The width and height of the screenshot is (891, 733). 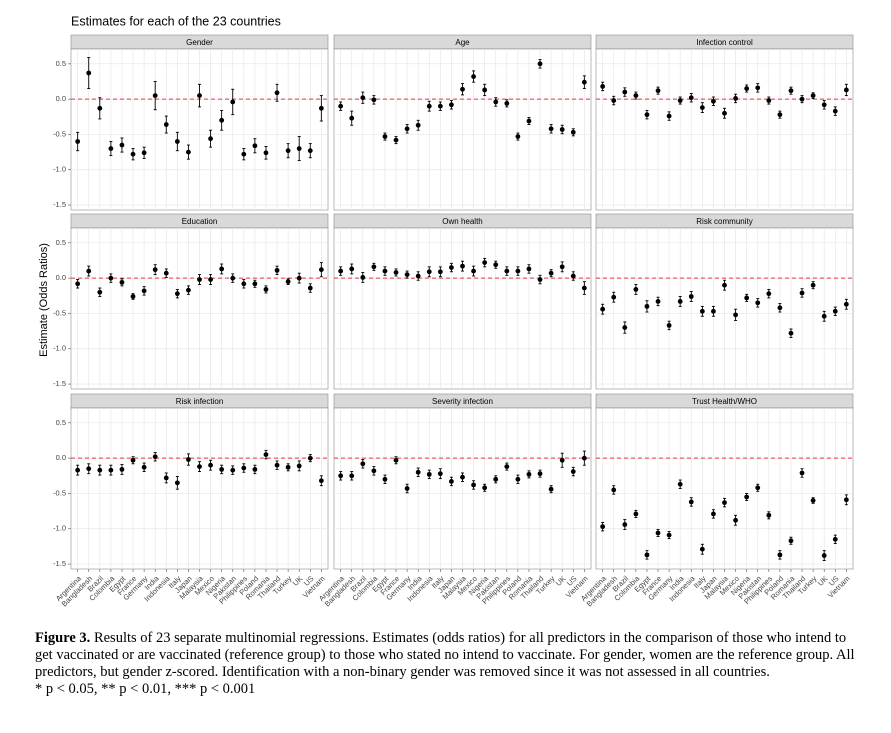 I want to click on chart-title: Estimates for each of the 23 countries, so click(x=176, y=21).